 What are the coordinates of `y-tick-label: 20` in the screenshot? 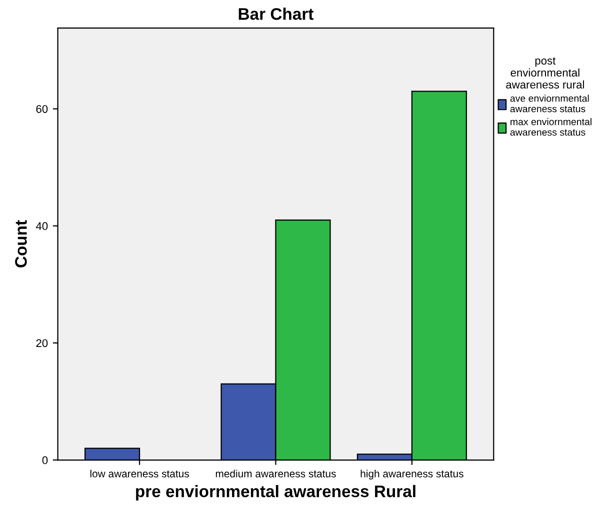 It's located at (42, 343).